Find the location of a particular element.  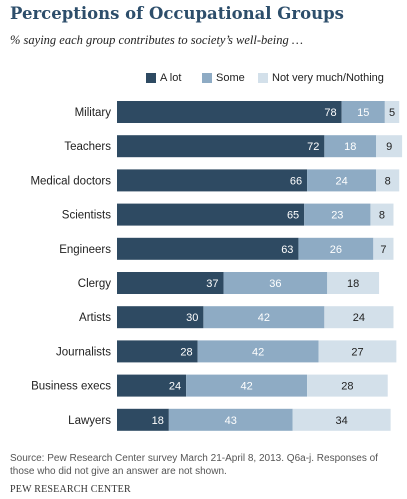

data-label-teachers-not-very-much-nothing: 9 is located at coordinates (389, 147).